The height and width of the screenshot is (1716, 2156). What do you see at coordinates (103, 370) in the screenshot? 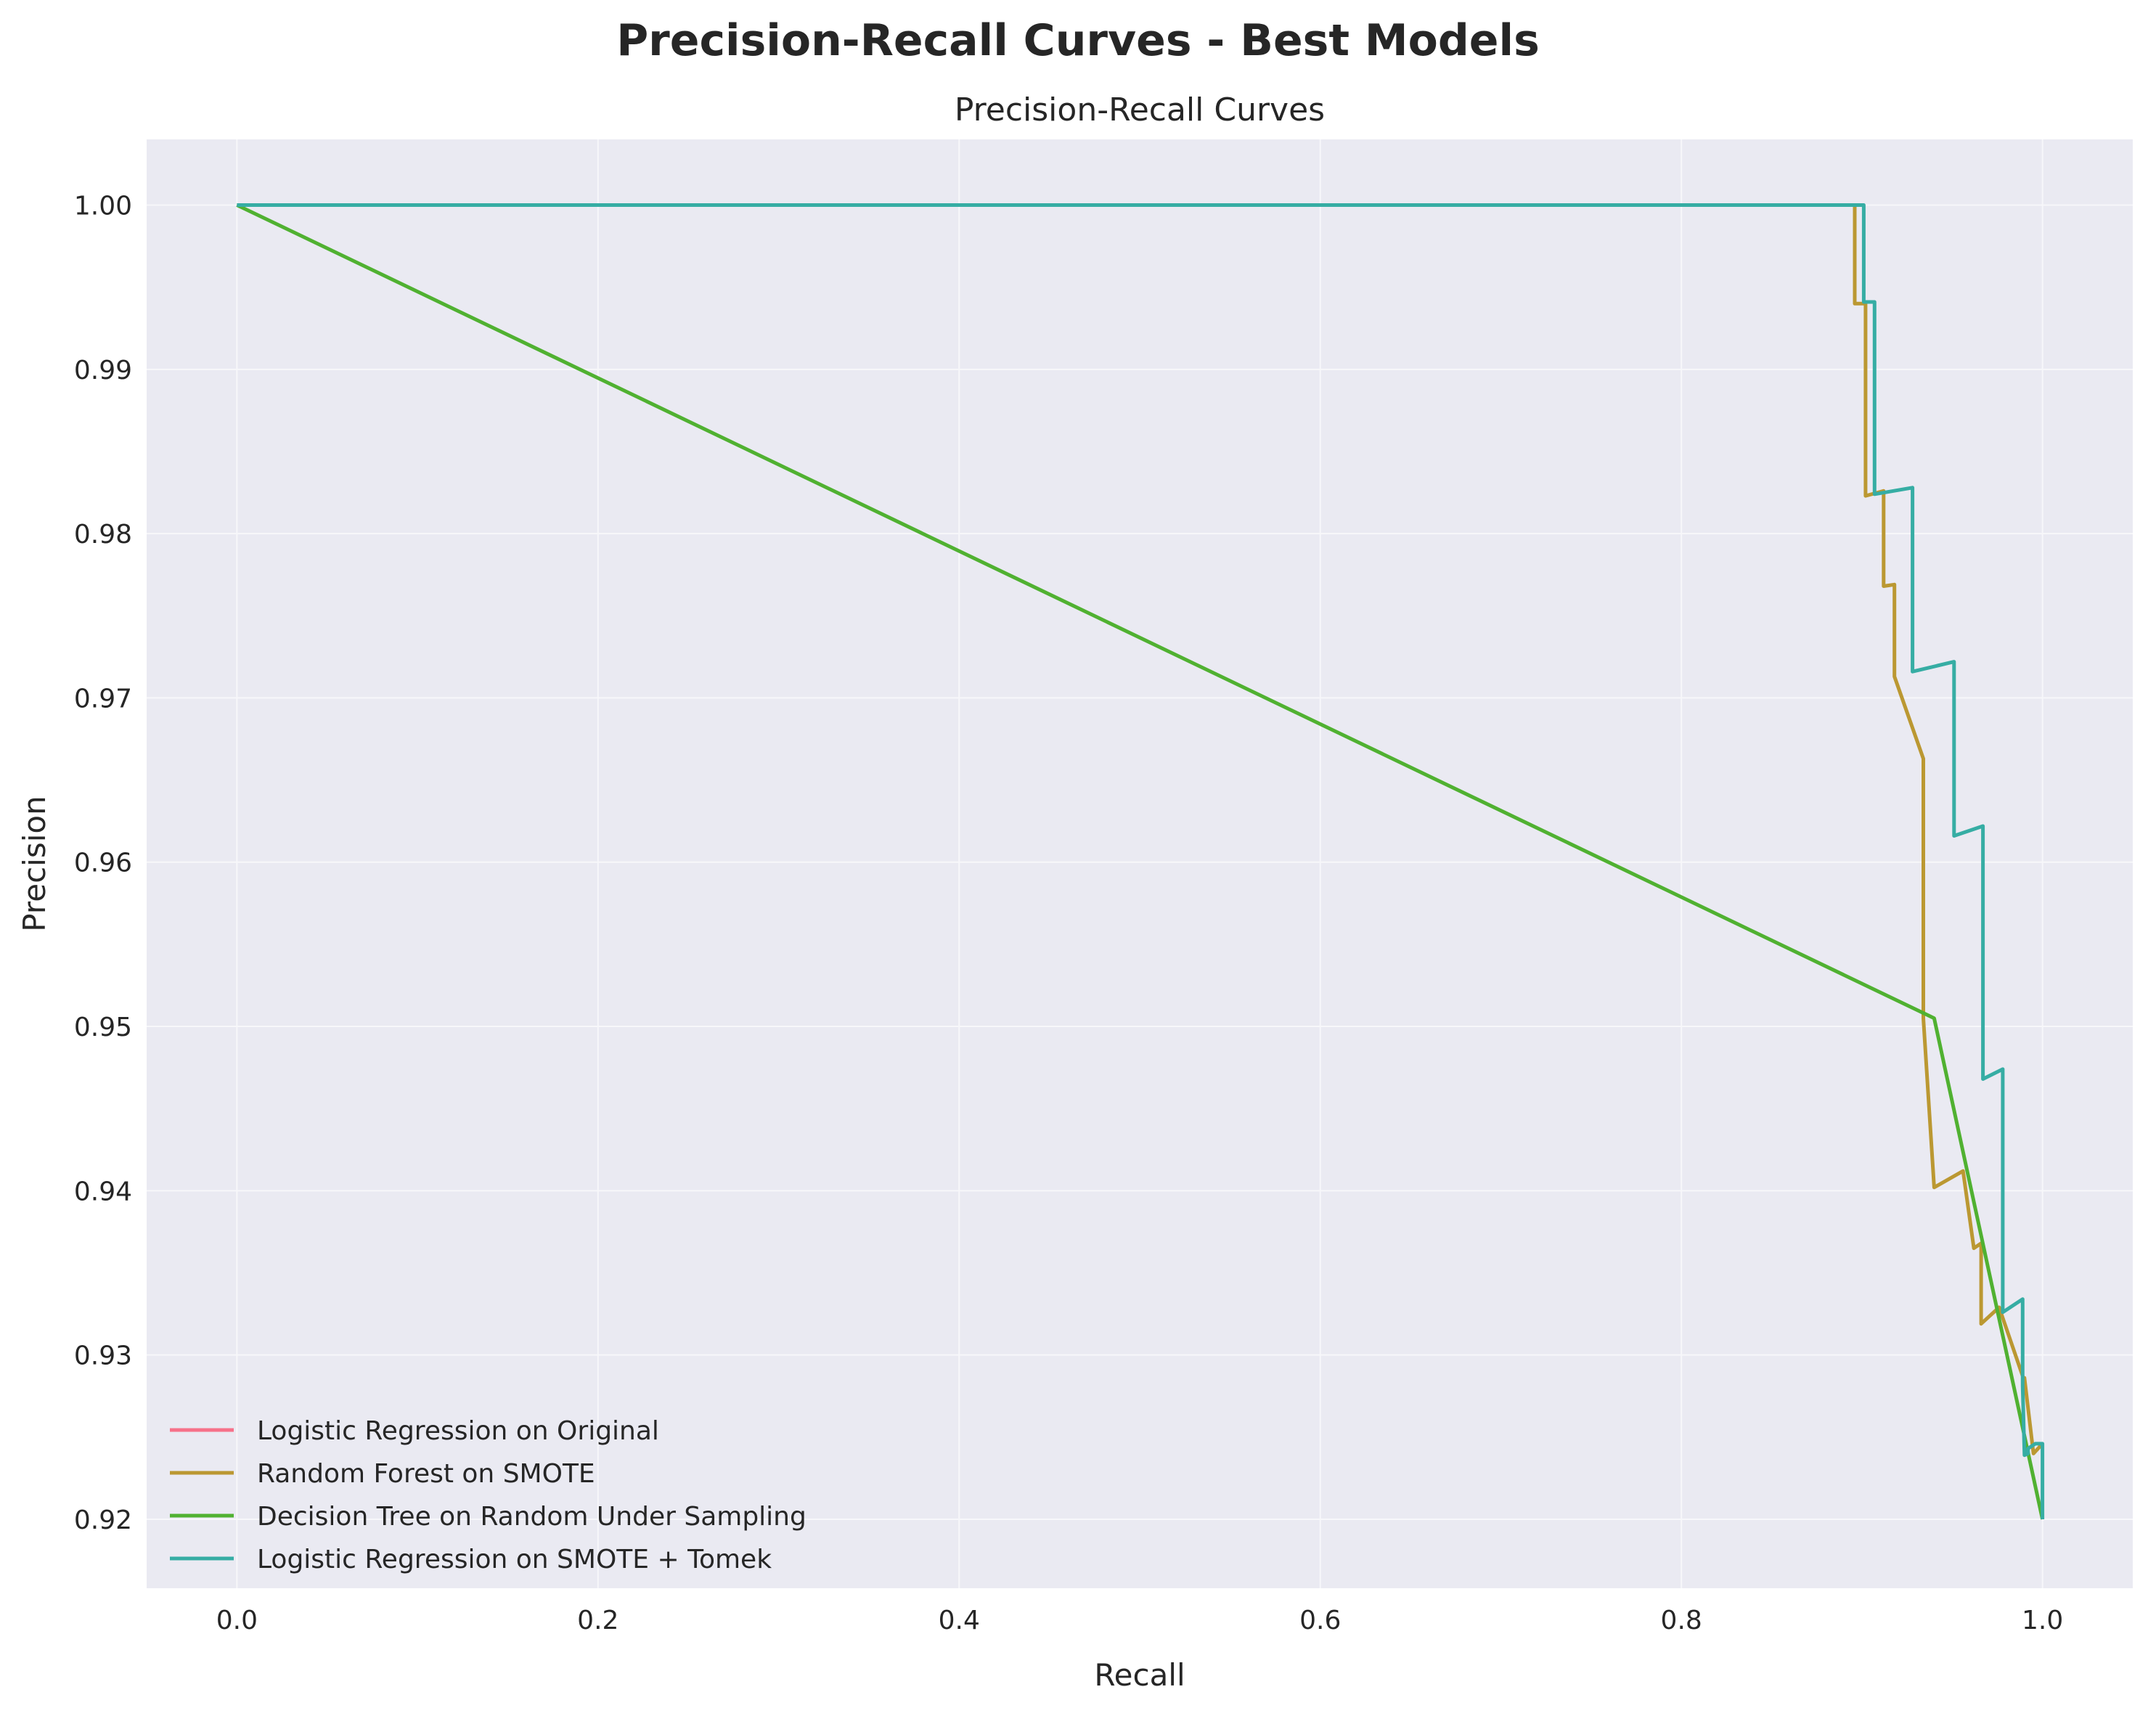
I see `y-tick-label: 0.99` at bounding box center [103, 370].